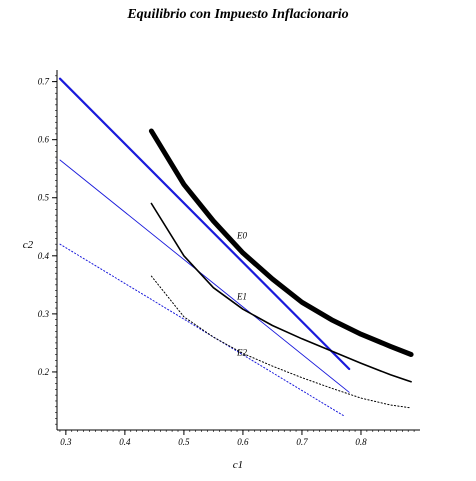  What do you see at coordinates (44, 372) in the screenshot?
I see `y-tick-label: 0.2` at bounding box center [44, 372].